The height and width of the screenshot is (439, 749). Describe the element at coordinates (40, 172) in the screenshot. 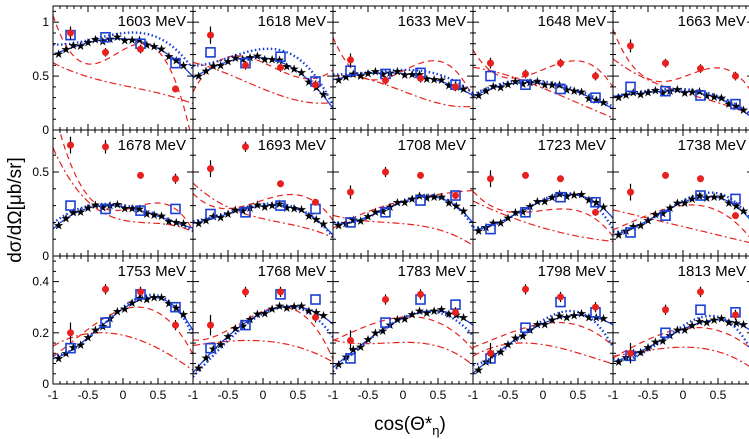

I see `y-tick-label: 0.5` at that location.